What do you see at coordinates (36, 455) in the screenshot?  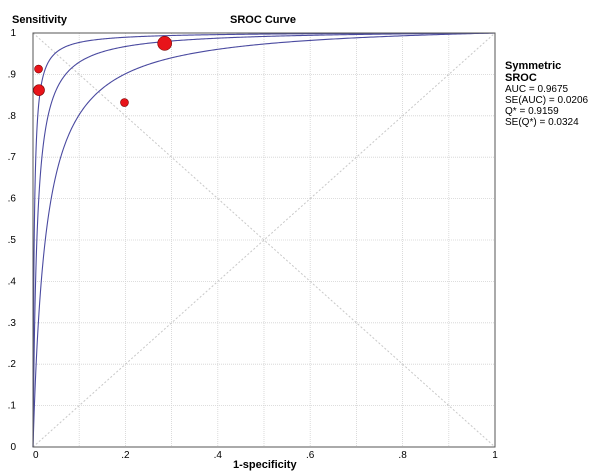 I see `x-tick-label: 0` at bounding box center [36, 455].